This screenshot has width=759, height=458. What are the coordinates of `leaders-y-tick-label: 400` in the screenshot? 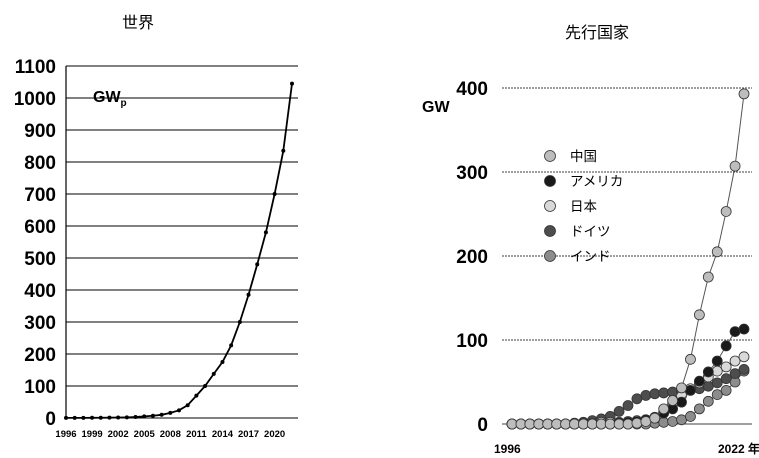 It's located at (472, 89).